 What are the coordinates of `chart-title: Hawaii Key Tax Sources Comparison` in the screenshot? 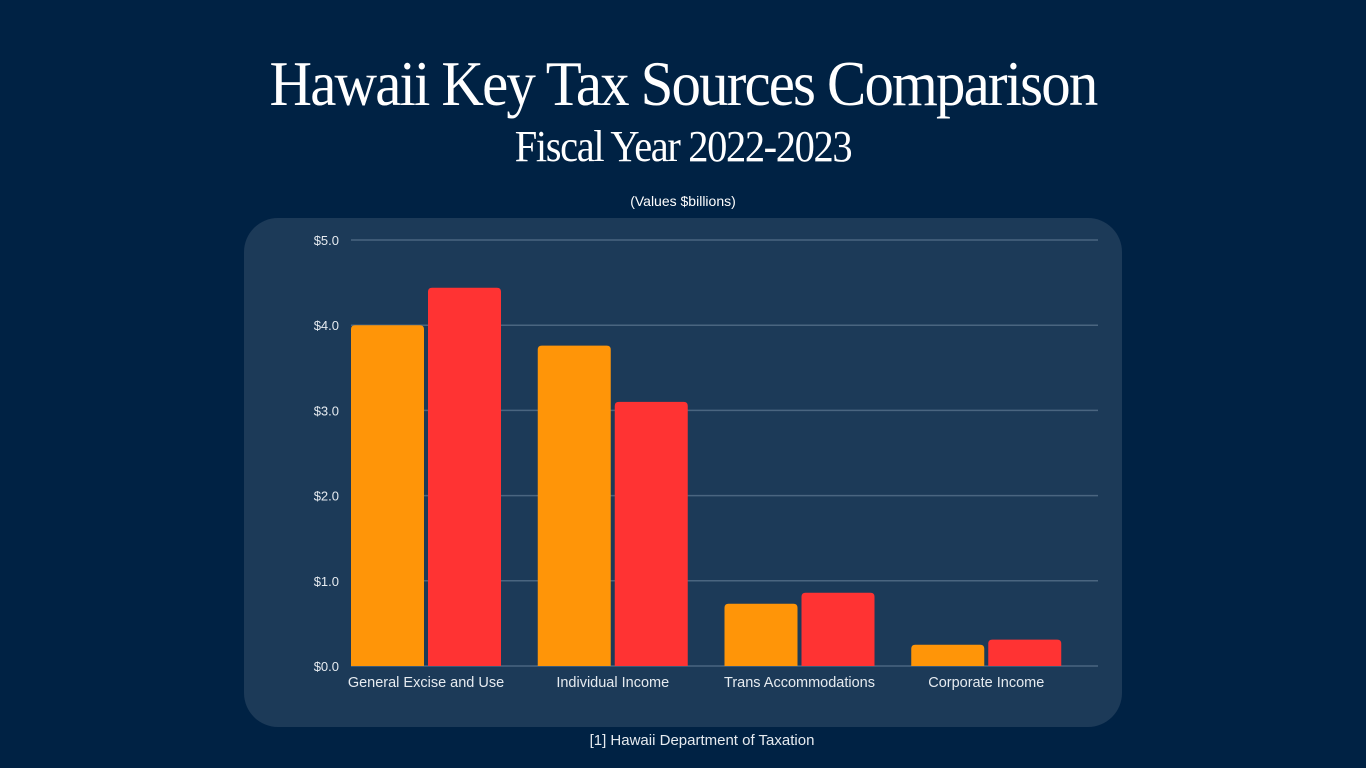 It's located at (684, 83).